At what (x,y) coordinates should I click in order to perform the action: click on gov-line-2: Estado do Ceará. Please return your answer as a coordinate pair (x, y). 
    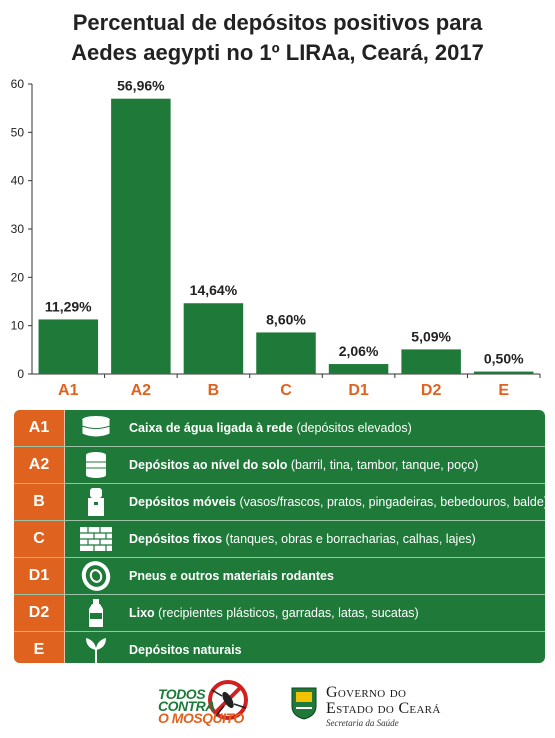
    Looking at the image, I should click on (383, 708).